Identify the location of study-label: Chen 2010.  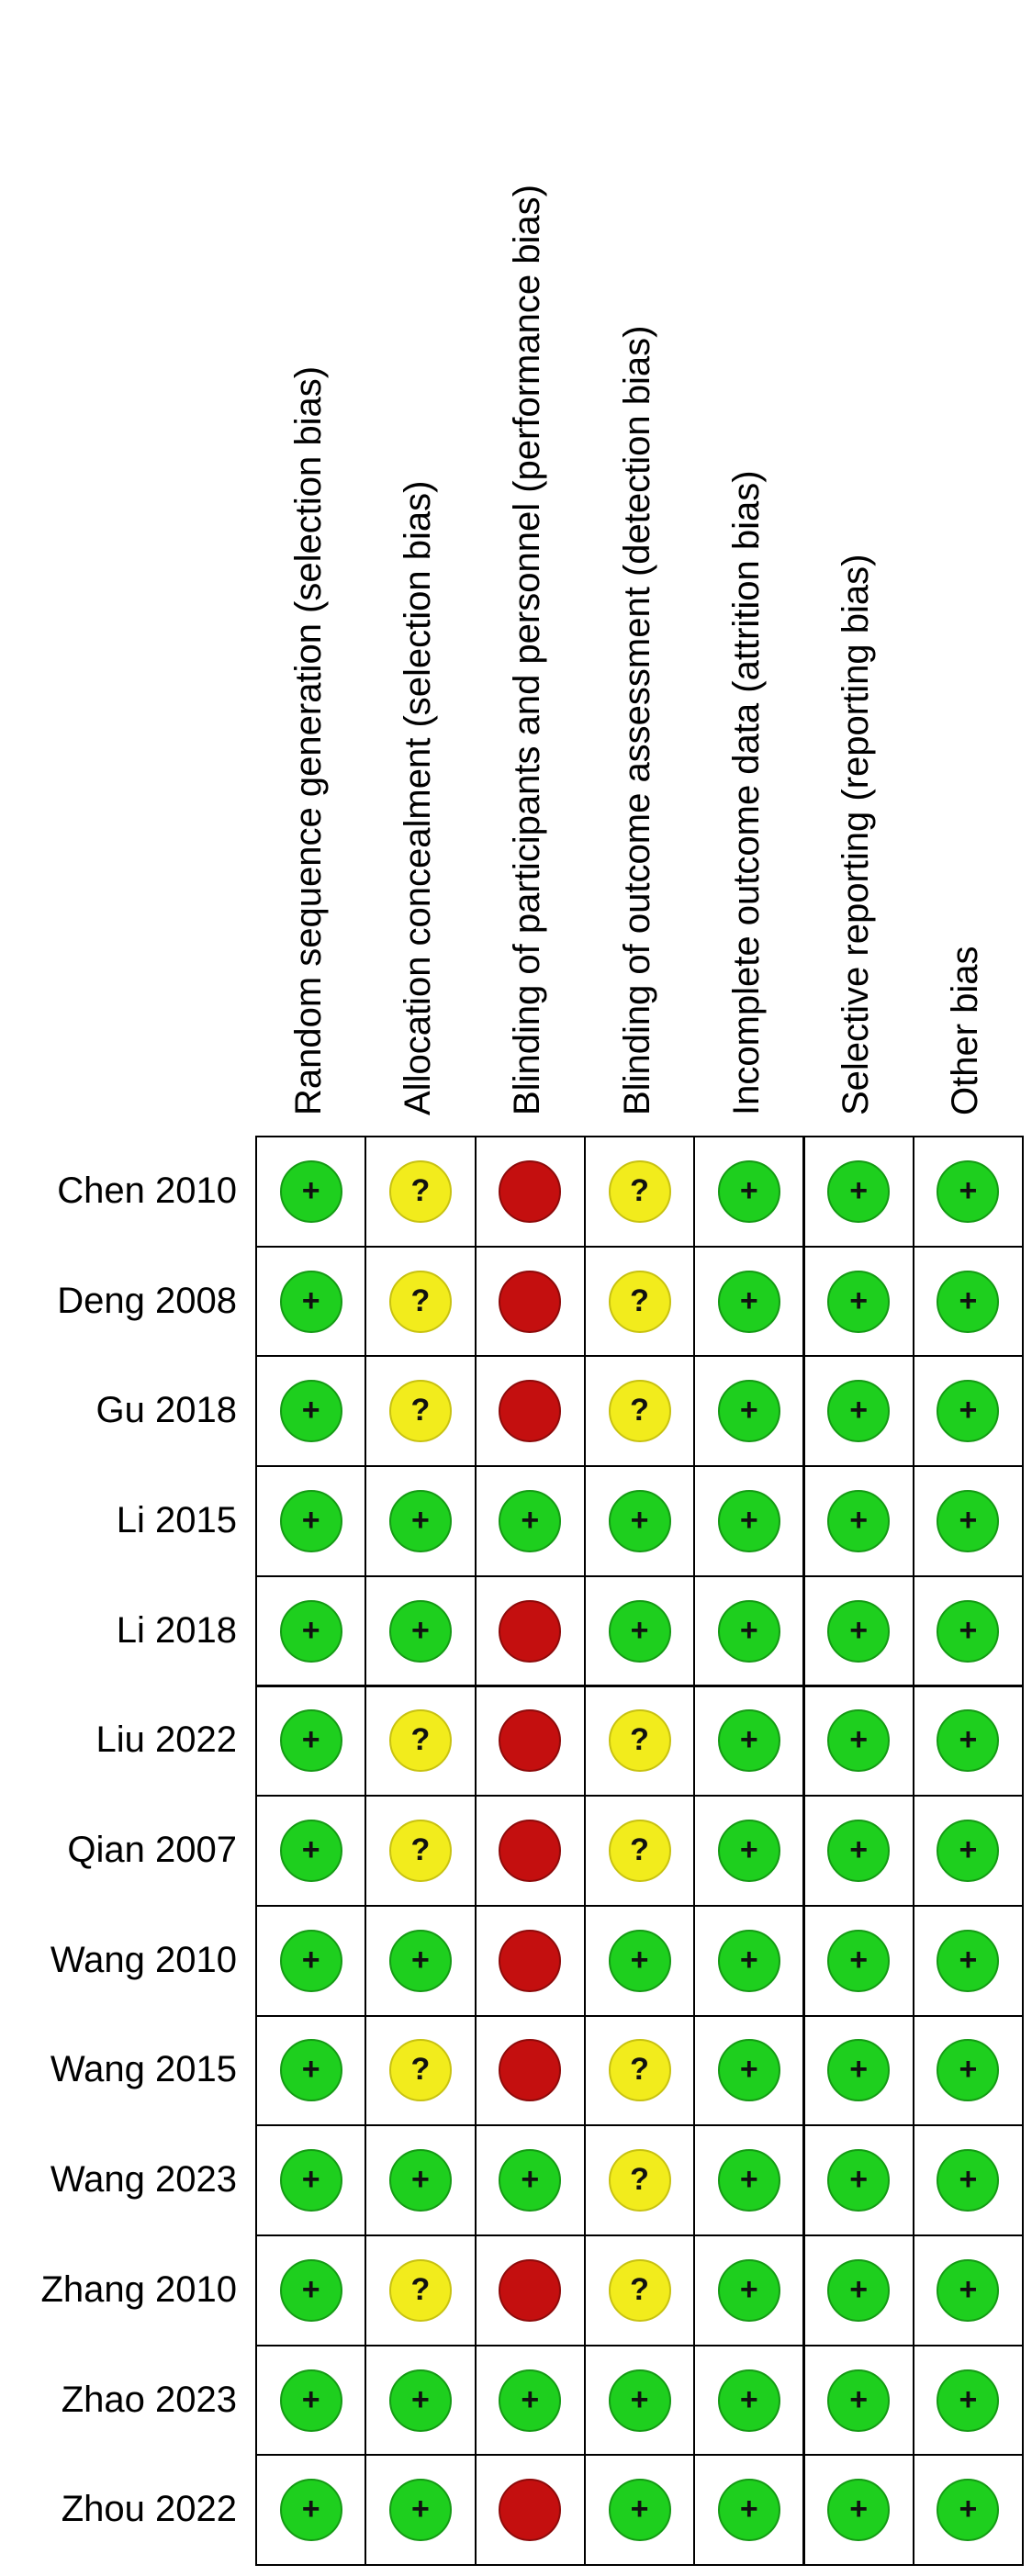
(147, 1190).